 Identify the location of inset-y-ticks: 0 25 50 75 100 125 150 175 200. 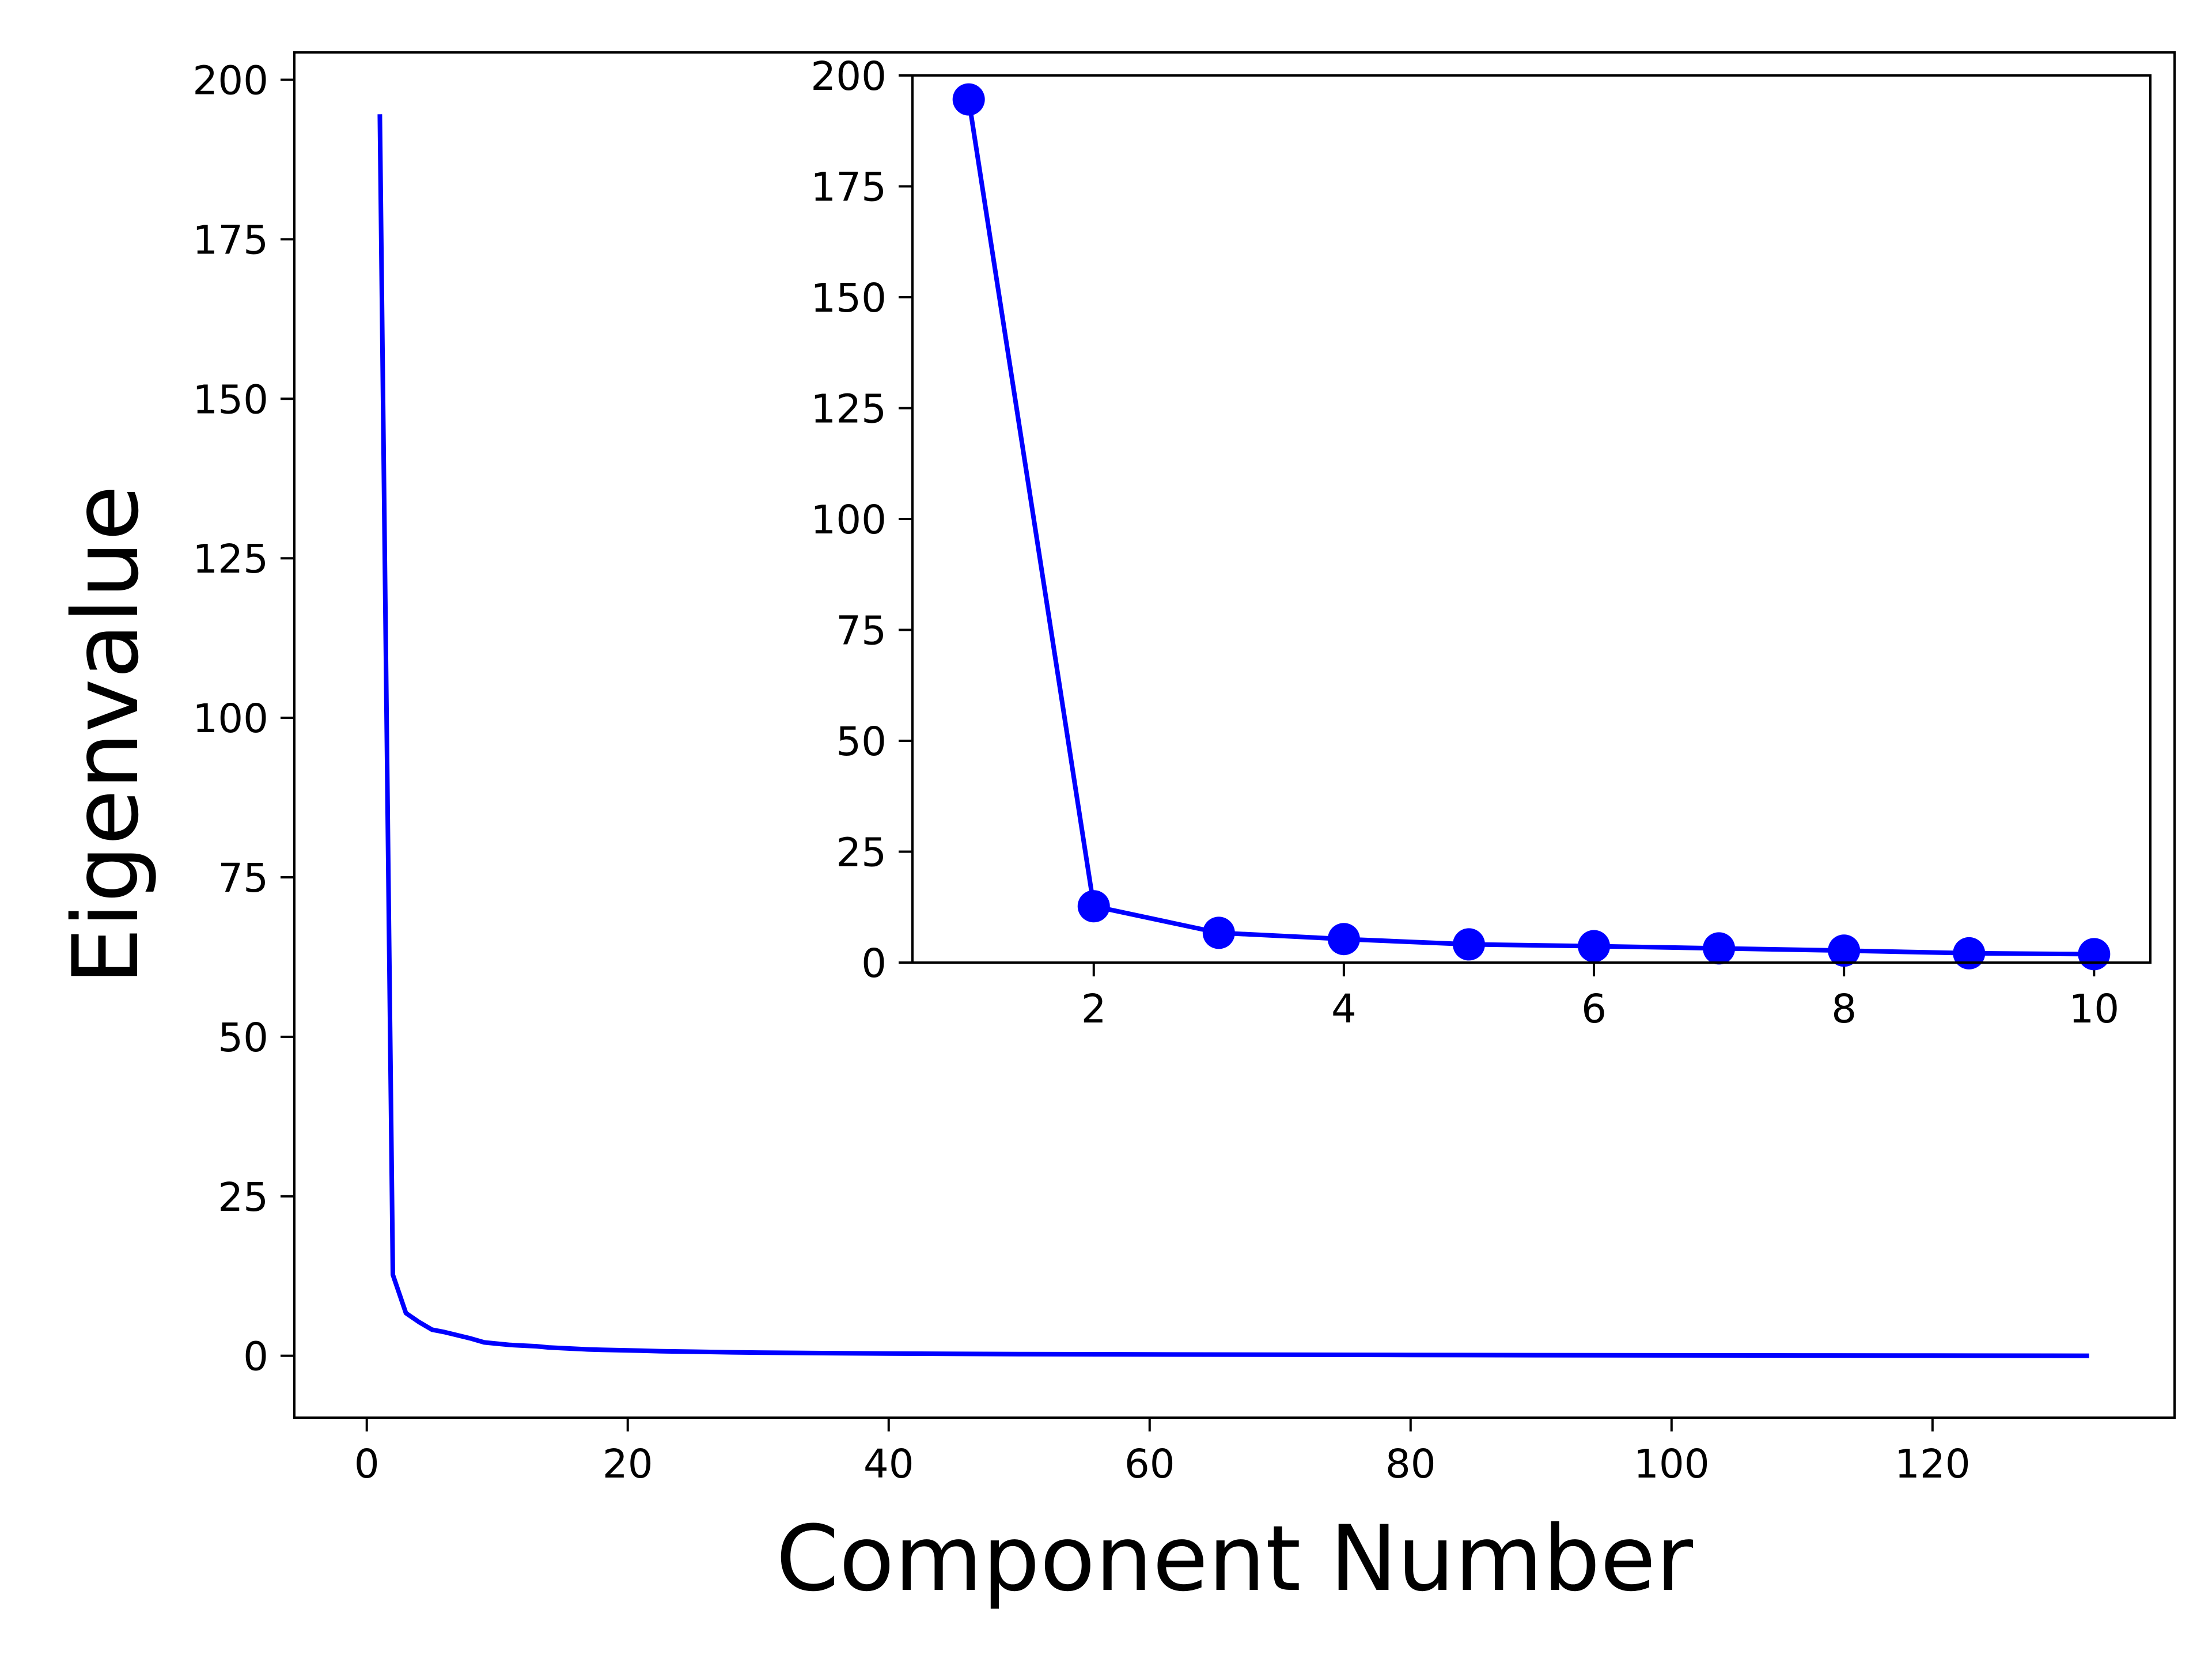
(861, 520).